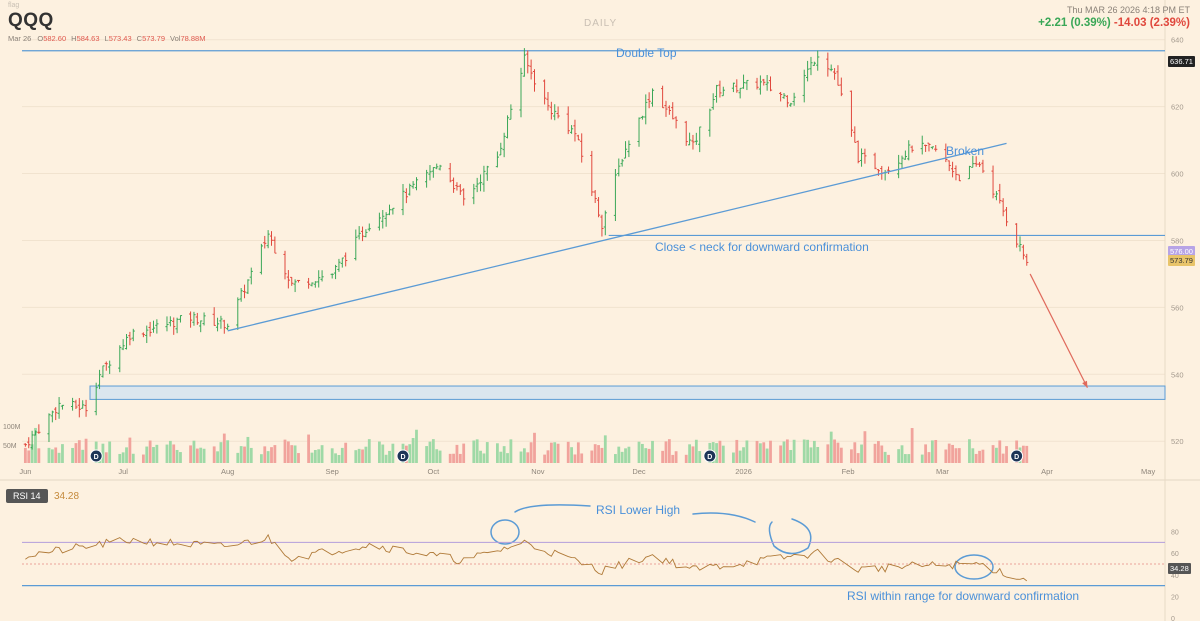  I want to click on bar-date: Mar 26, so click(20, 38).